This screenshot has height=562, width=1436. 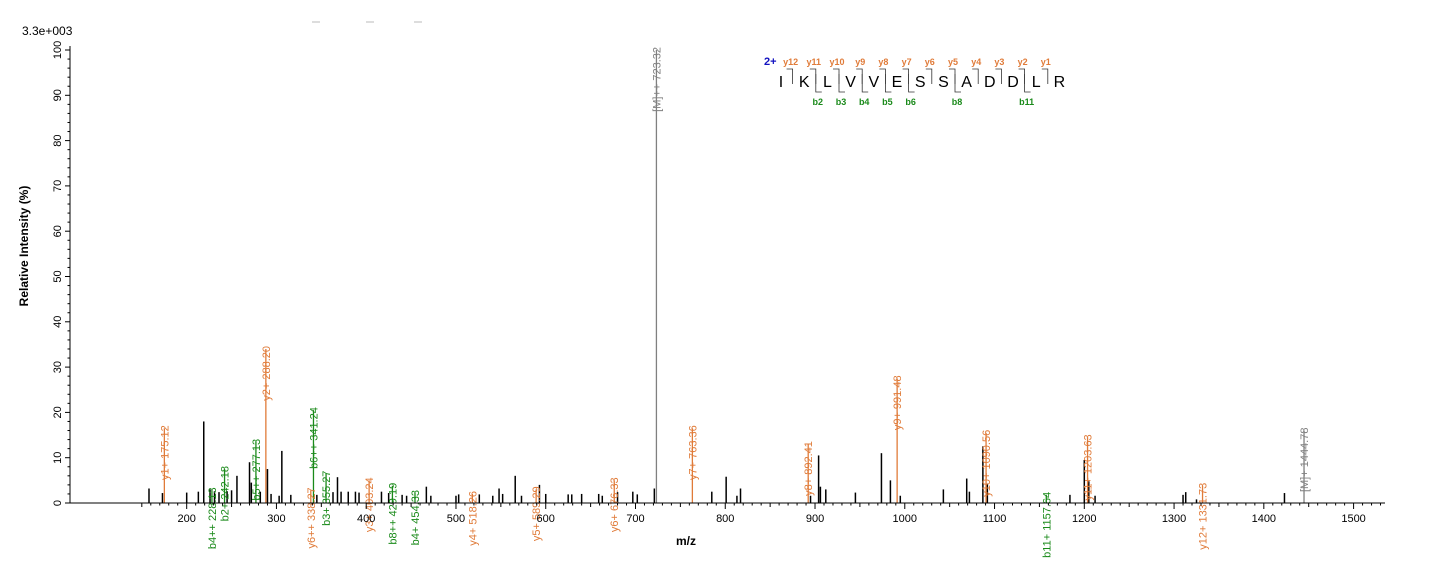 I want to click on y-tick-label: 90, so click(x=58, y=95).